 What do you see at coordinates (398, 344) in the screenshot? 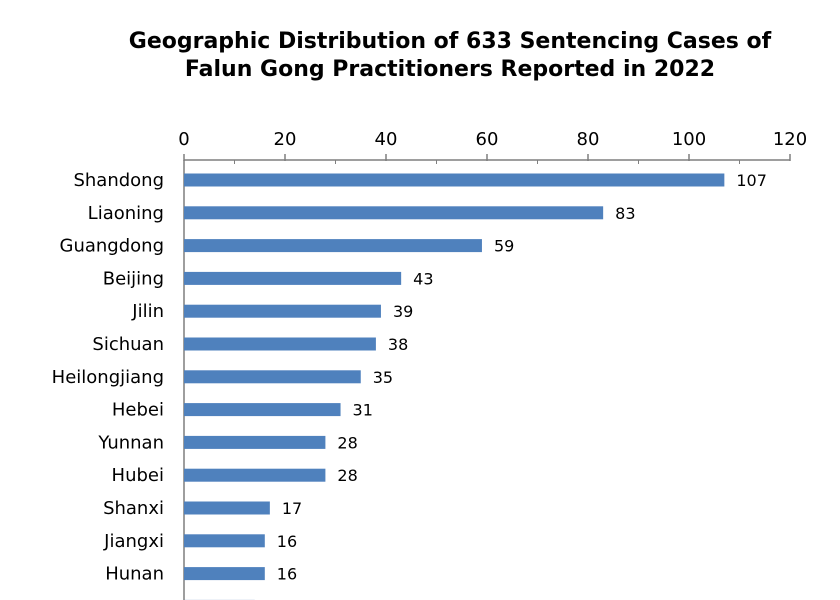
I see `data-label: 38` at bounding box center [398, 344].